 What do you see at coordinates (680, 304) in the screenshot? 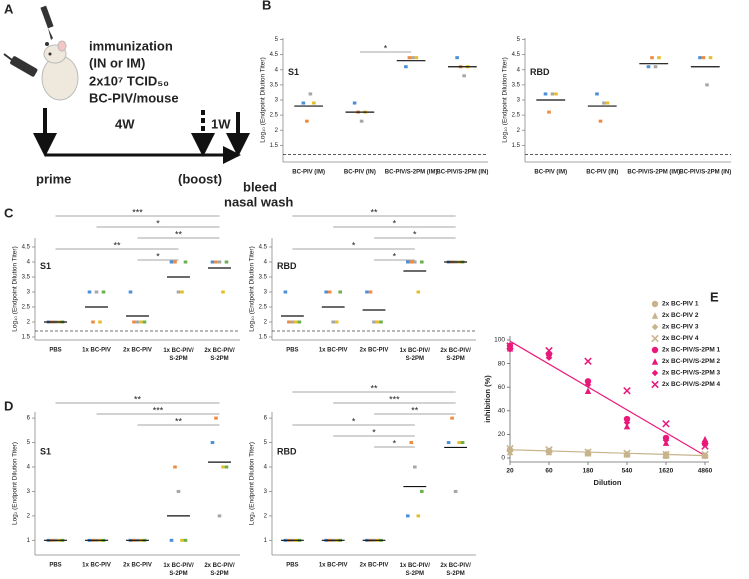
I see `legend-label: 2x BC-PIV 1` at bounding box center [680, 304].